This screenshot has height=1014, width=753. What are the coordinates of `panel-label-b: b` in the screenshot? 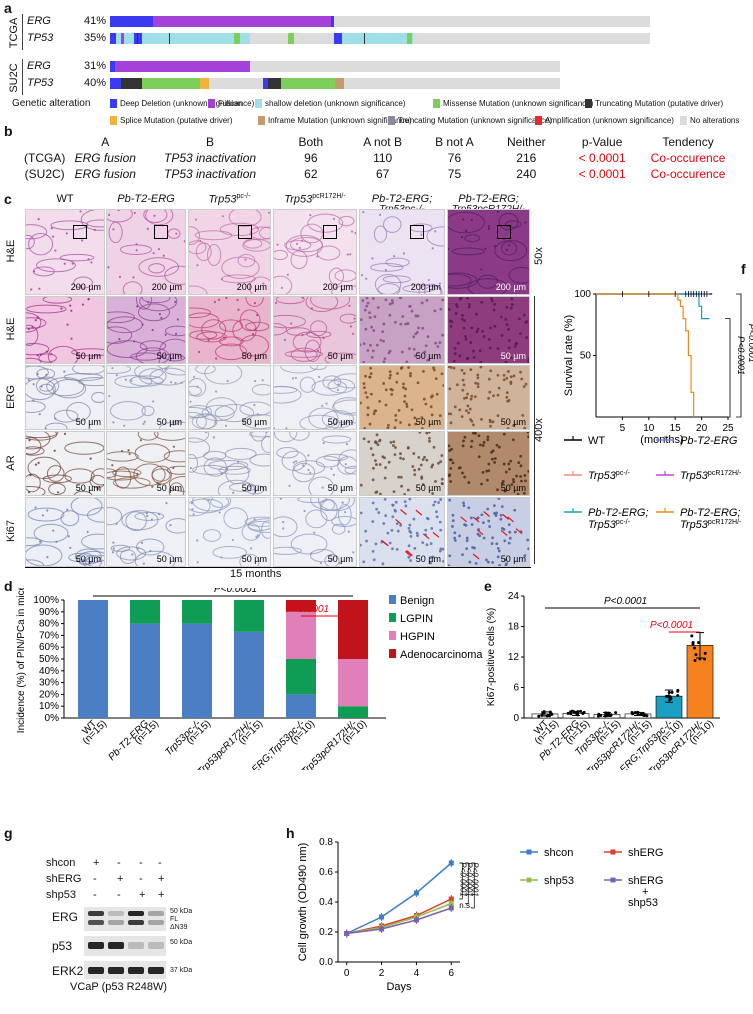 It's located at (8, 131).